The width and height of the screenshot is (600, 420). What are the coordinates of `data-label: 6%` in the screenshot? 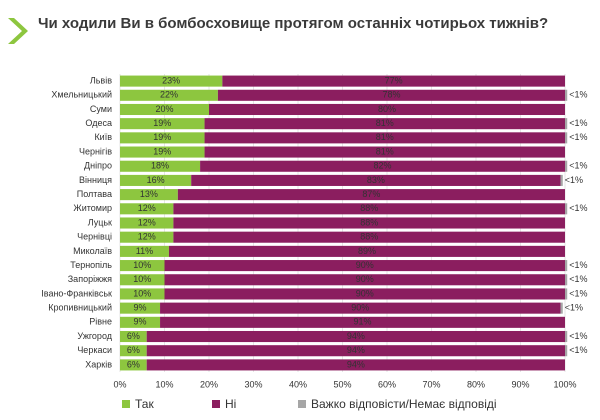 It's located at (133, 350).